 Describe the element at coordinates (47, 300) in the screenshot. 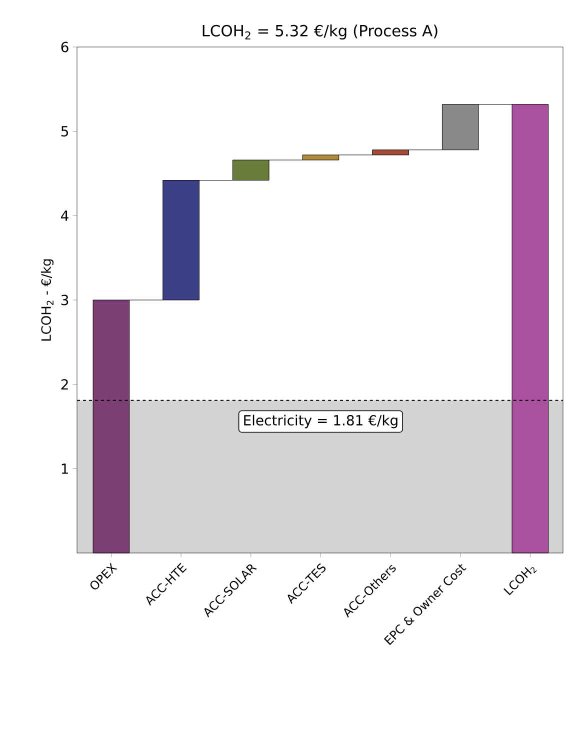

I see `y-axis-title: LCOH$_{2}$ - €/kg` at that location.